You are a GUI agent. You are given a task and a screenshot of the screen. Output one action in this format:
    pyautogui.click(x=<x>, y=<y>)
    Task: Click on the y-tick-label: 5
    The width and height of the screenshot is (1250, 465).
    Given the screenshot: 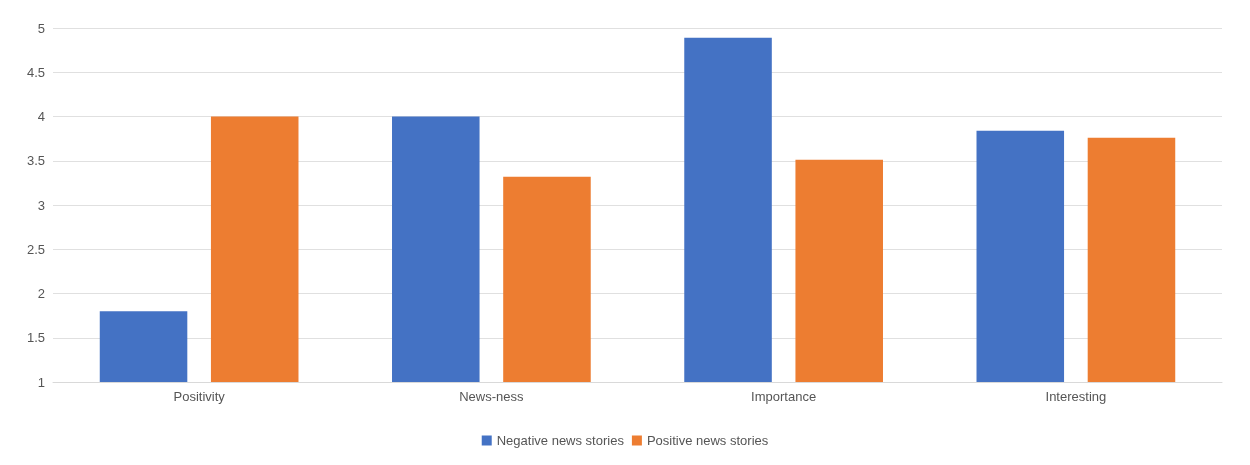 What is the action you would take?
    pyautogui.click(x=41, y=28)
    